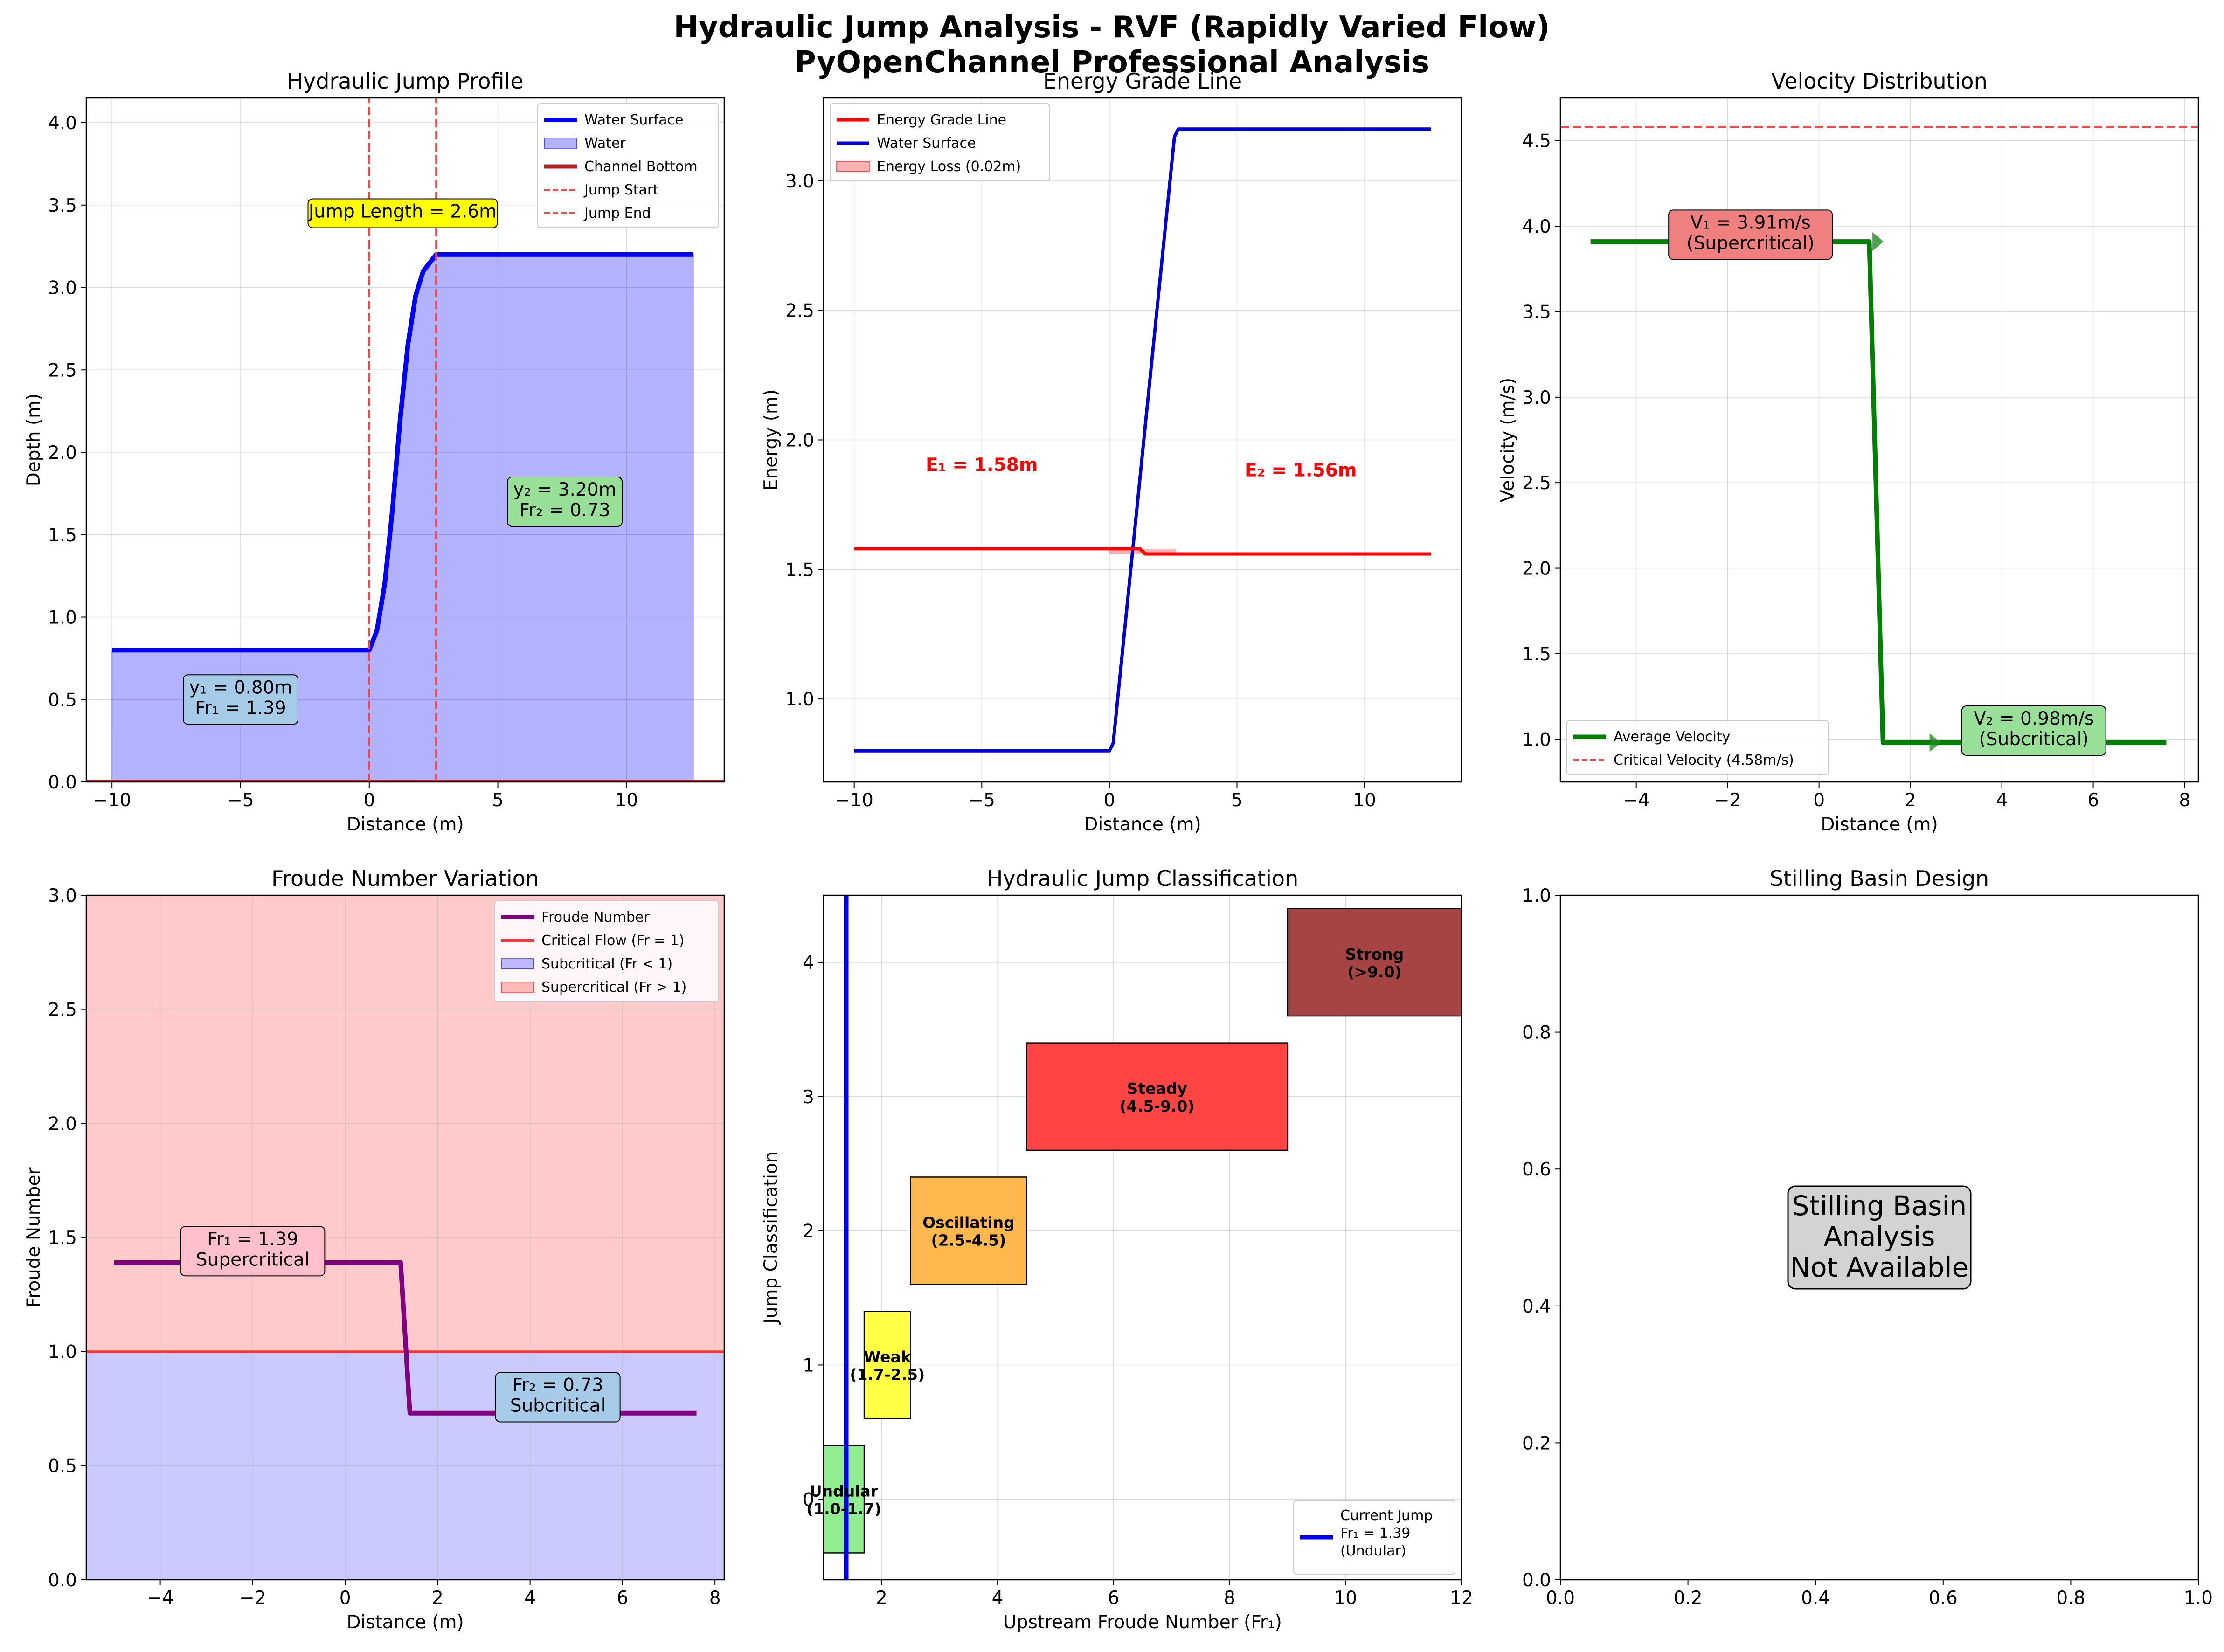 Image resolution: width=2224 pixels, height=1652 pixels. What do you see at coordinates (982, 465) in the screenshot?
I see `upstream-energy-label: E₁ = 1.58m` at bounding box center [982, 465].